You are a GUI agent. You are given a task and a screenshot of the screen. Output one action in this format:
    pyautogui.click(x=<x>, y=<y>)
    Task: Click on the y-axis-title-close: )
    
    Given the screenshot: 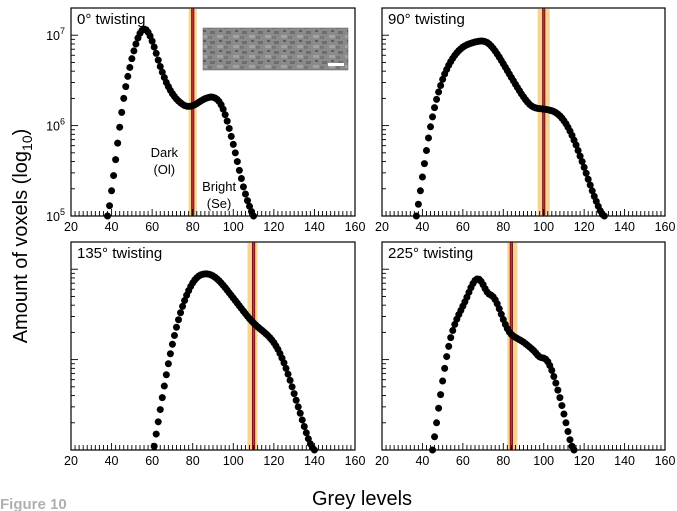 What is the action you would take?
    pyautogui.click(x=21, y=132)
    